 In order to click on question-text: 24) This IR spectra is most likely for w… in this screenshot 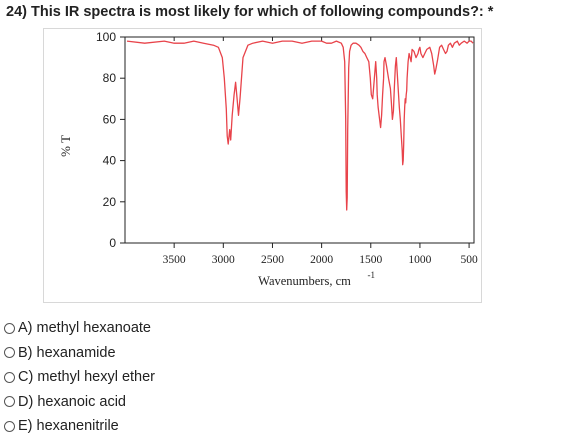, I will do `click(250, 12)`.